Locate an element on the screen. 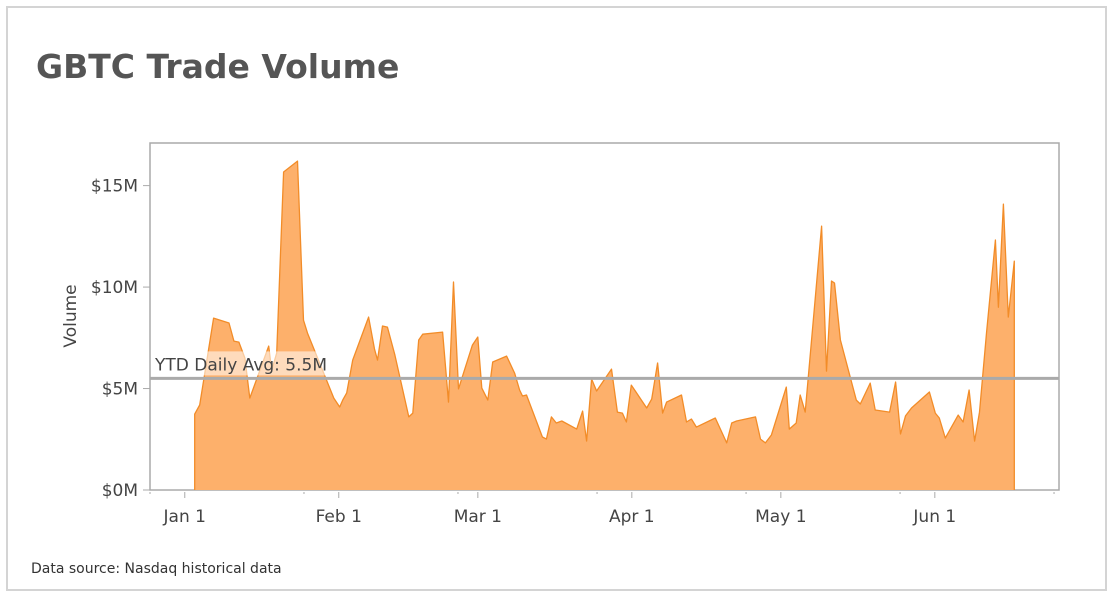  x-tick-label: Jun 1 is located at coordinates (934, 517).